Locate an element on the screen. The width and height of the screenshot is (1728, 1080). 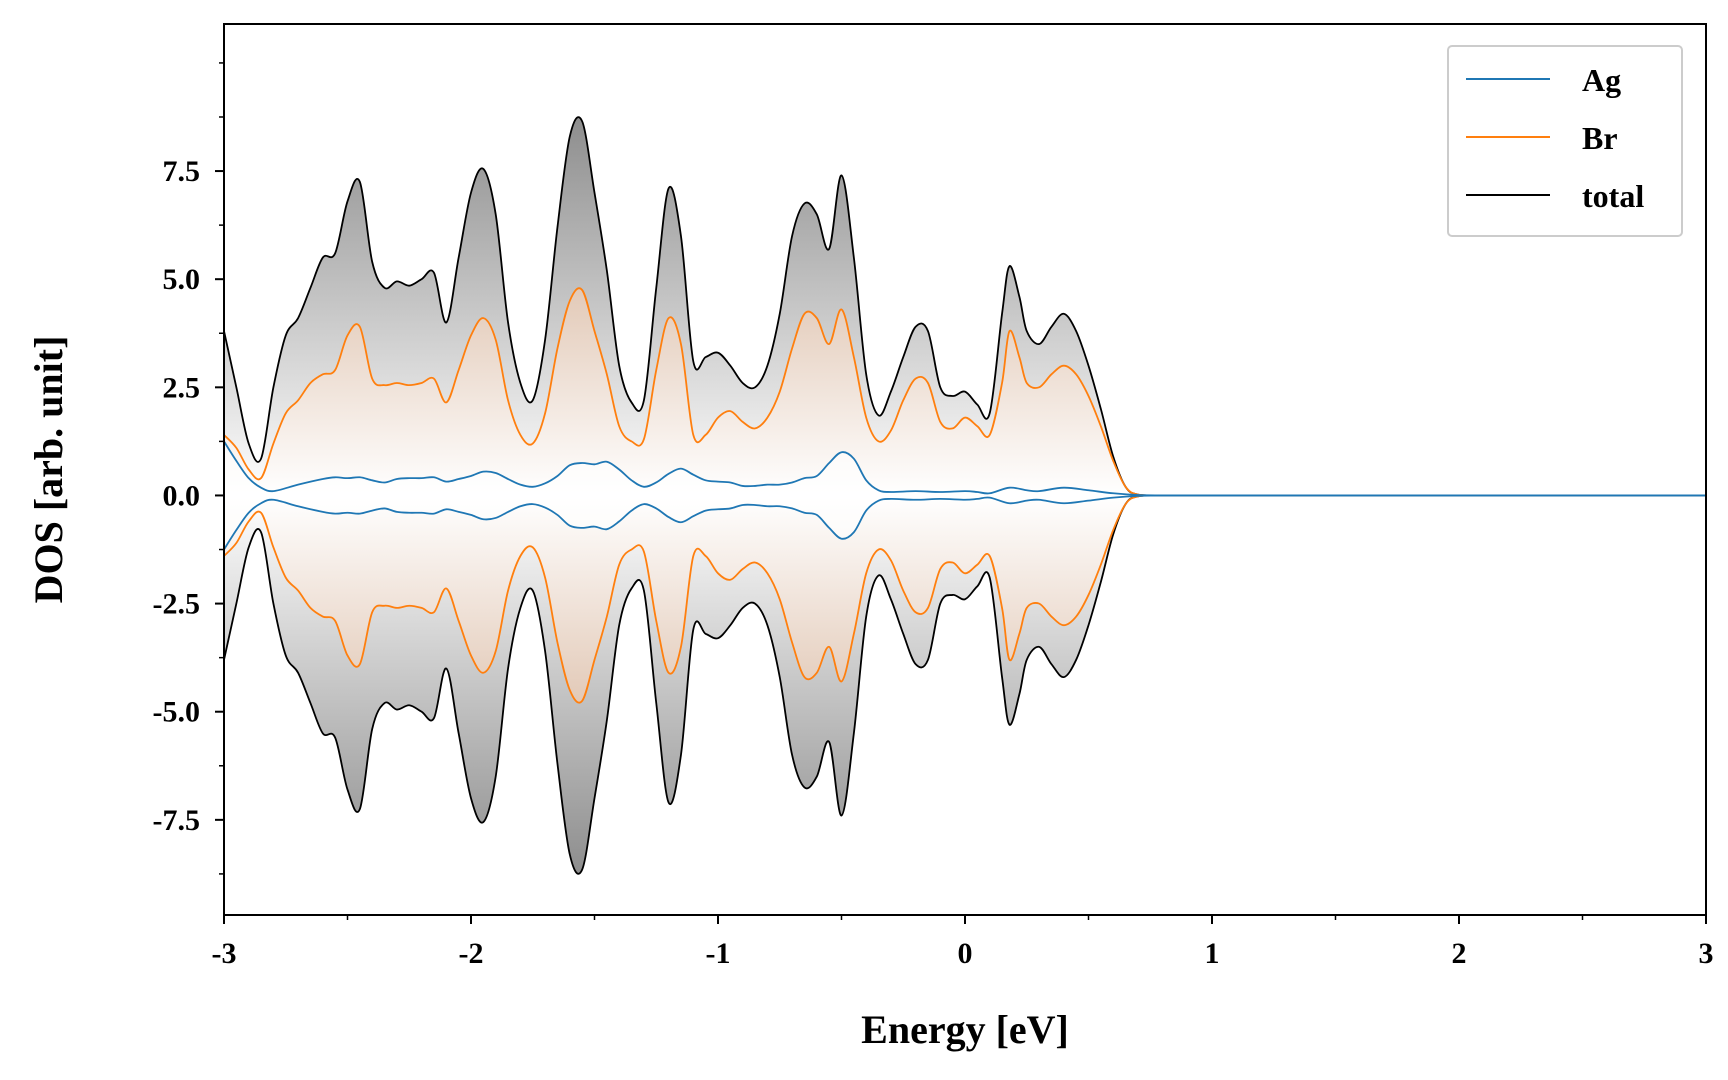
legend-box is located at coordinates (1565, 141).